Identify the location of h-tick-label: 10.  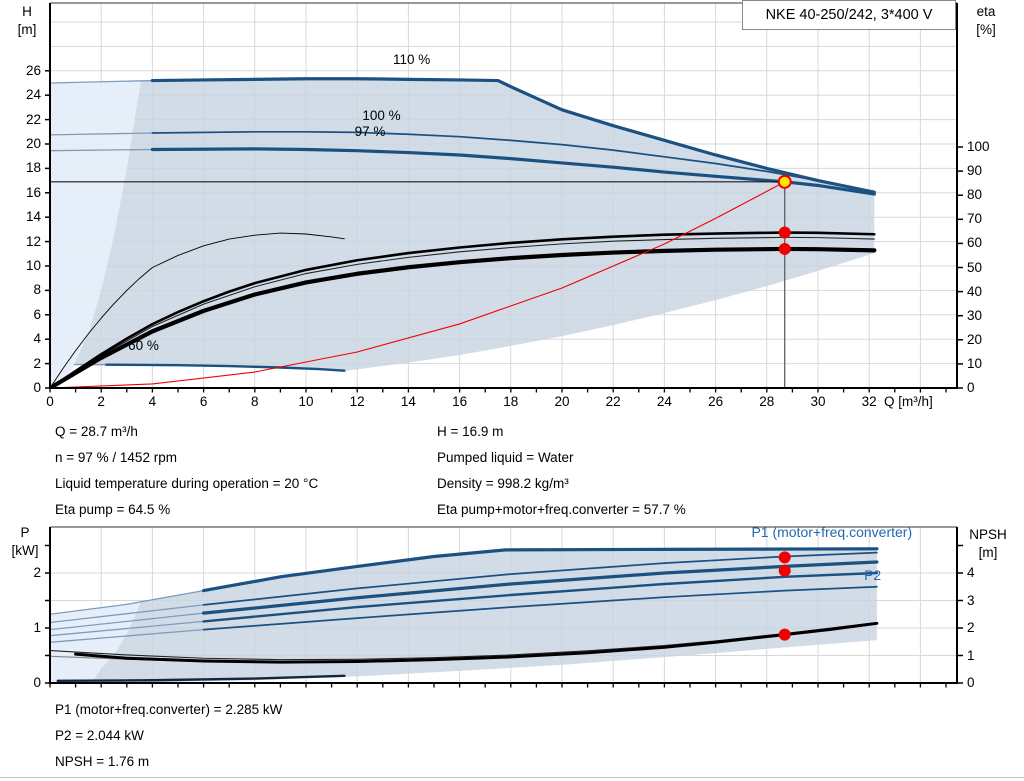
(33, 265).